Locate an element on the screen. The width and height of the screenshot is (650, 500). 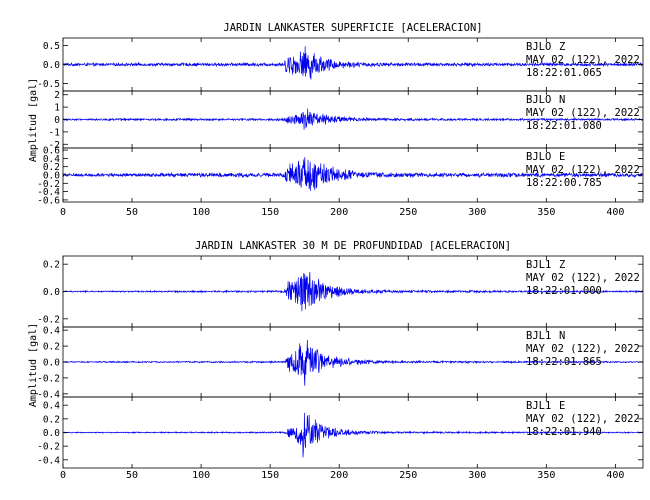
y-tick-label: 2 is located at coordinates (57, 95).